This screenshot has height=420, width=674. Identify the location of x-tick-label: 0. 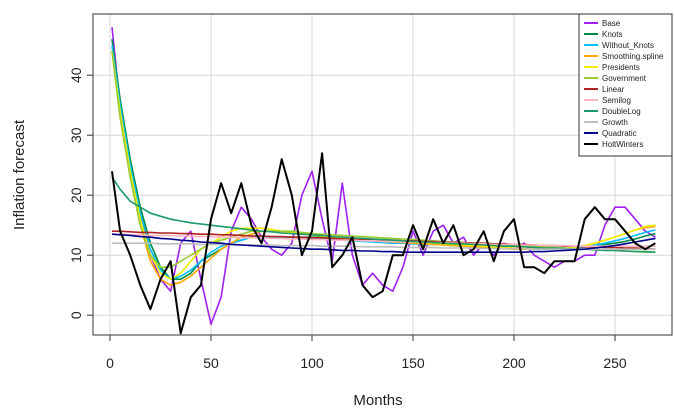
(110, 363).